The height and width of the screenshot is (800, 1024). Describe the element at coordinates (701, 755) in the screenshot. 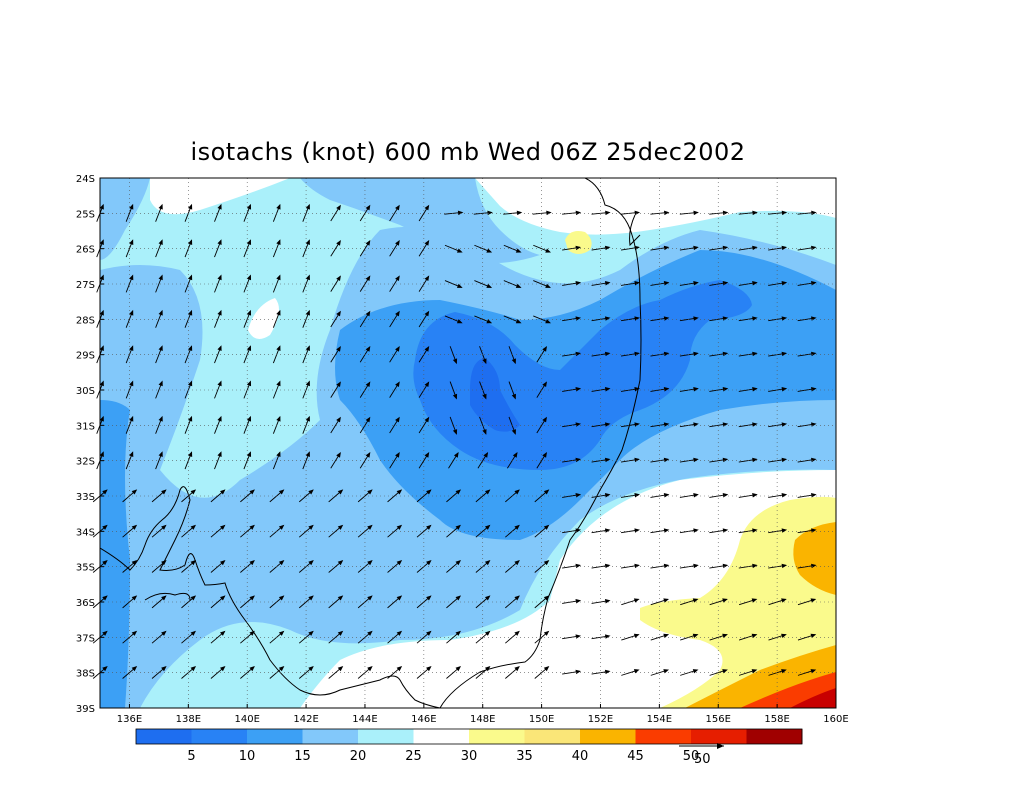

I see `vector-key: 50` at that location.